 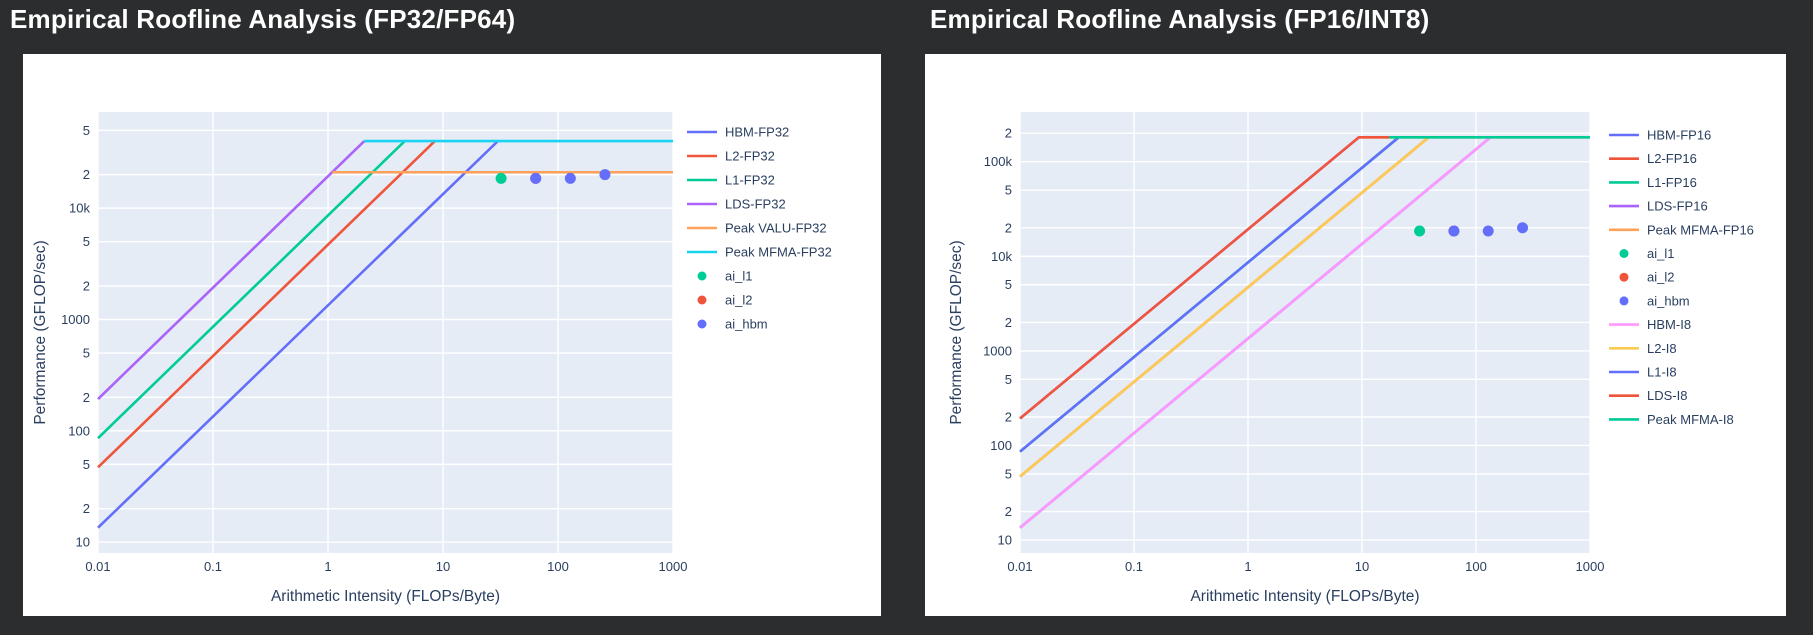 I want to click on series-lds-i8, so click(x=1204, y=277).